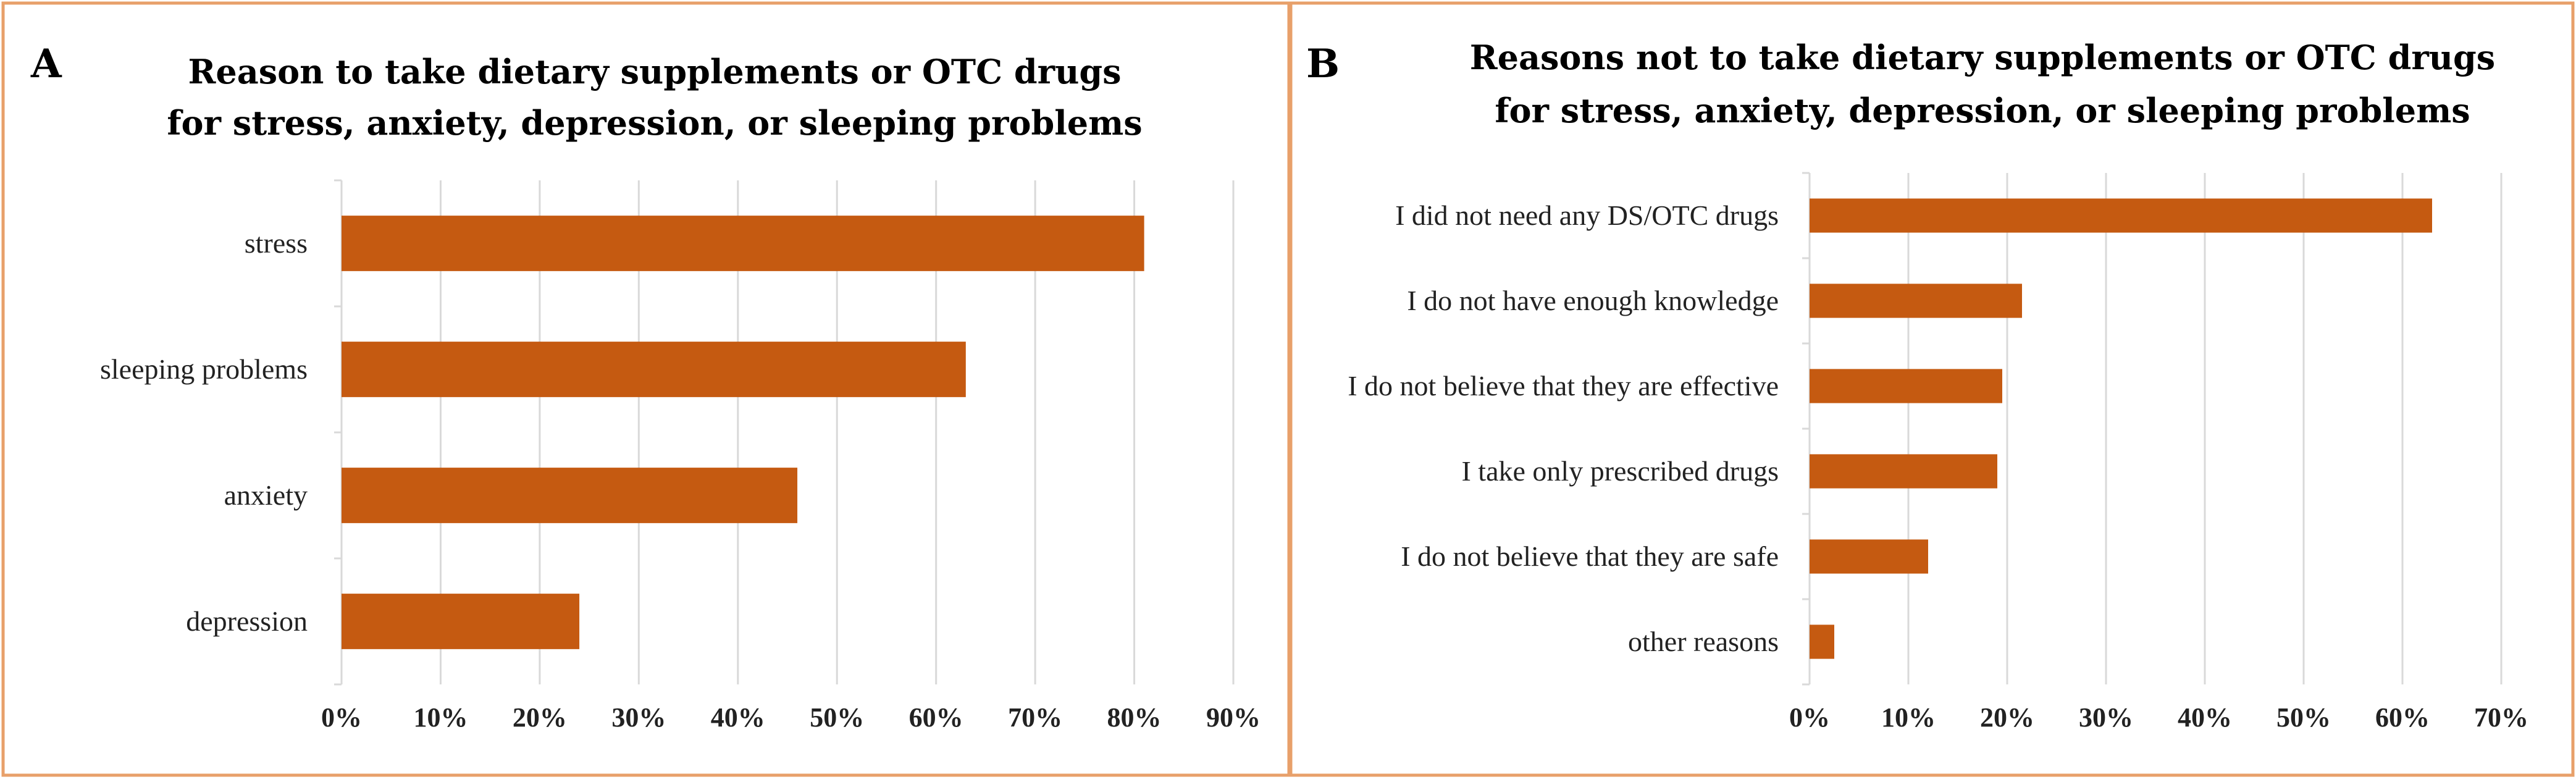  What do you see at coordinates (2106, 717) in the screenshot?
I see `panel-b-xtick-label: 30%` at bounding box center [2106, 717].